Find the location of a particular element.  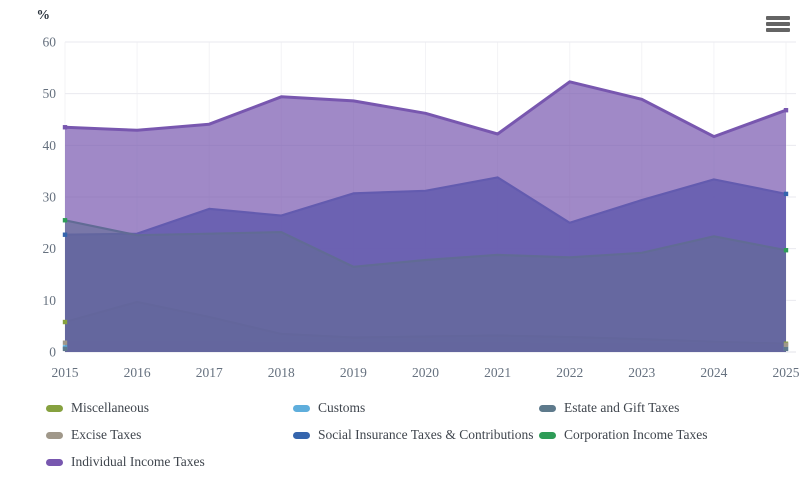

x-axis-tick-2016: 2016 is located at coordinates (137, 372).